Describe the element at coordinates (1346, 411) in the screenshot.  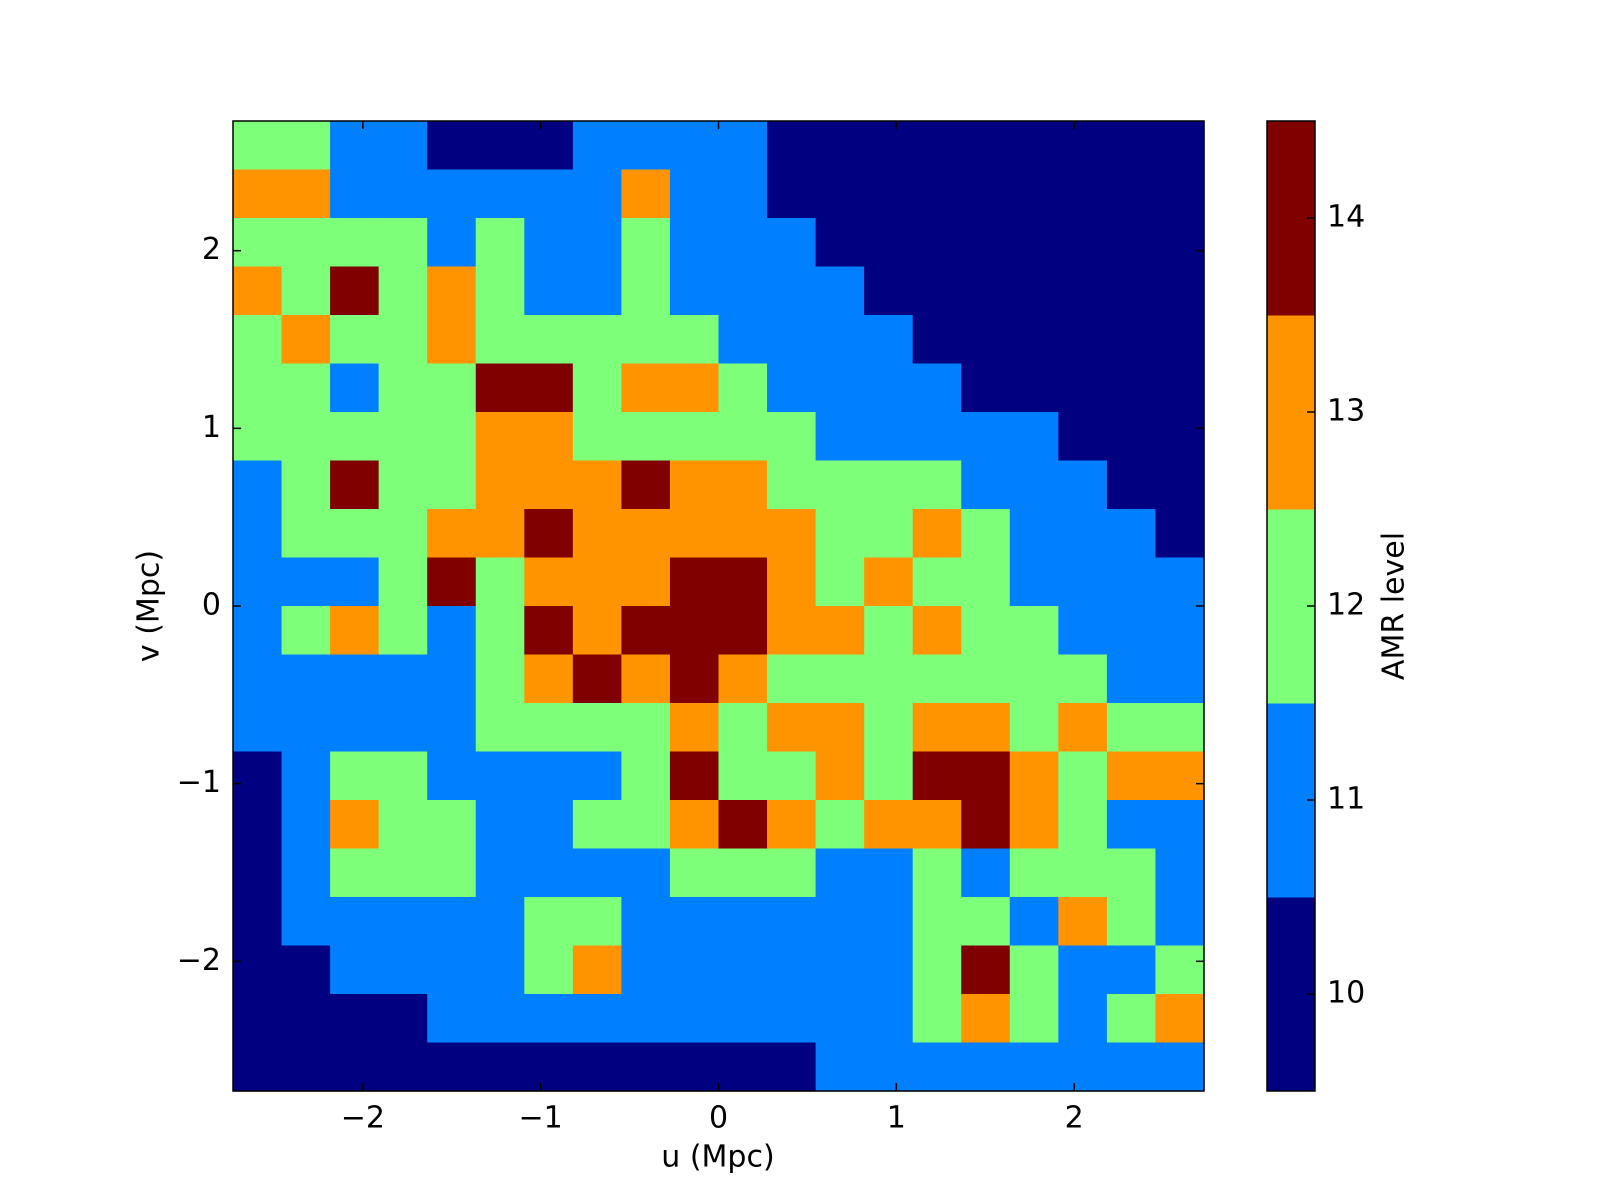
I see `colorbar-tick-label: 13` at that location.